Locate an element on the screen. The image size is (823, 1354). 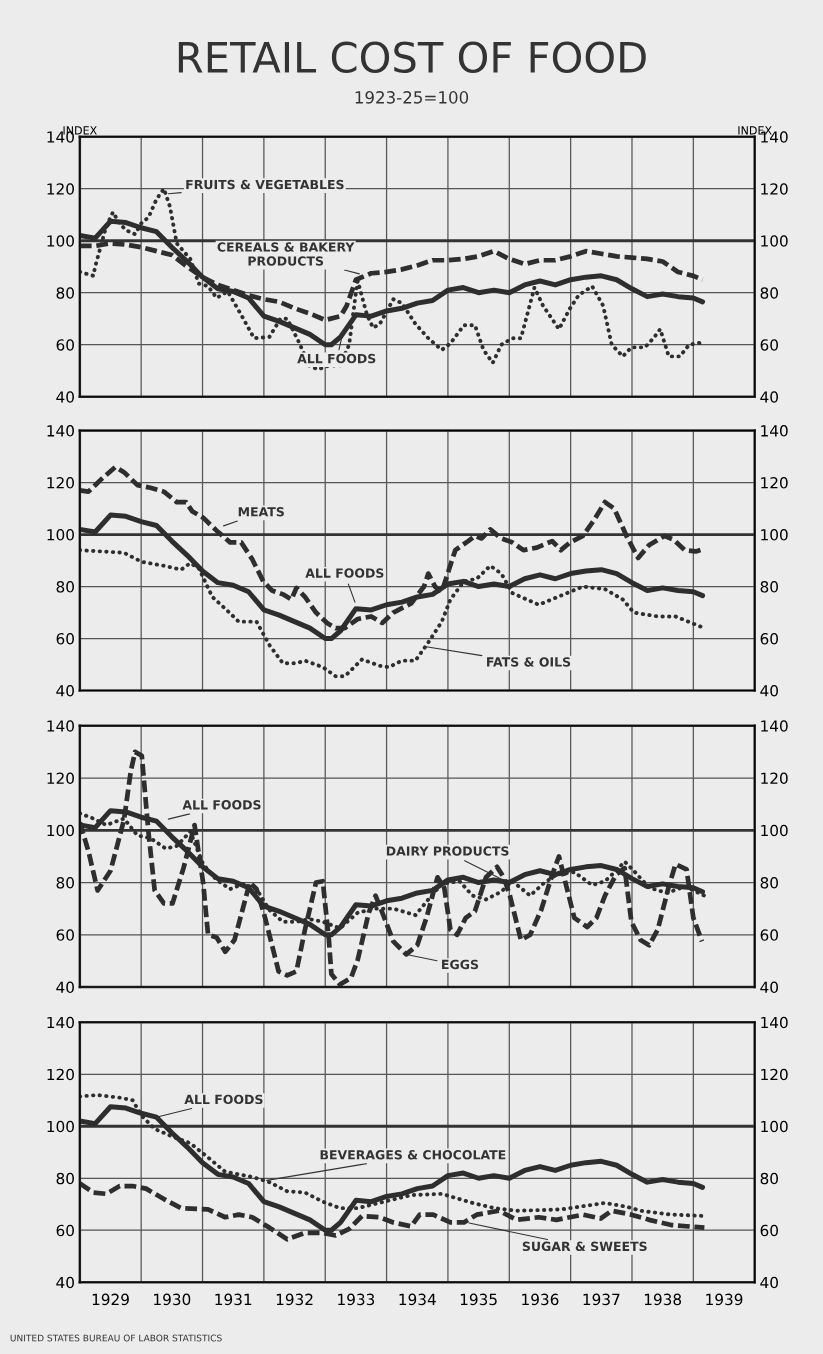
x-tick-label: 1937 is located at coordinates (601, 1299).